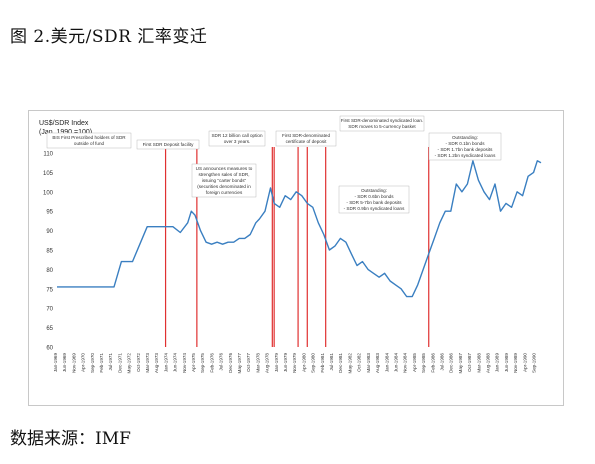  What do you see at coordinates (533, 363) in the screenshot?
I see `x-tick-label: Sep-1990` at bounding box center [533, 363].